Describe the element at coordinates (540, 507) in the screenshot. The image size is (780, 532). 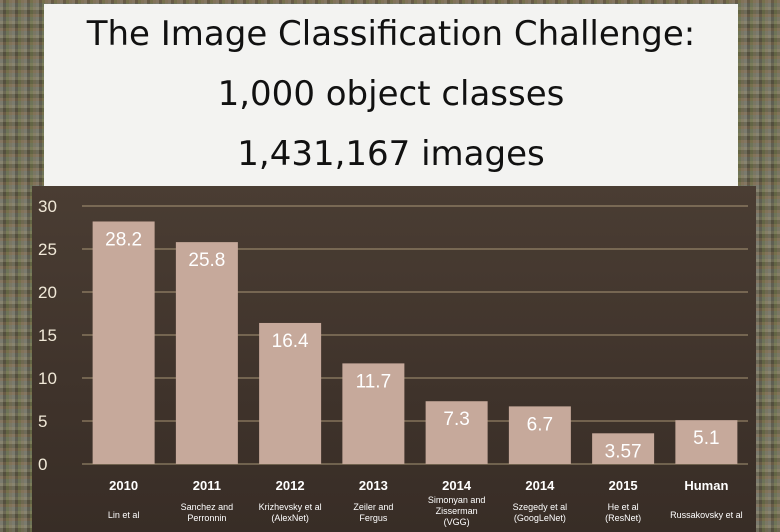
I see `x-tick-sublabel: Szegedy et al` at that location.